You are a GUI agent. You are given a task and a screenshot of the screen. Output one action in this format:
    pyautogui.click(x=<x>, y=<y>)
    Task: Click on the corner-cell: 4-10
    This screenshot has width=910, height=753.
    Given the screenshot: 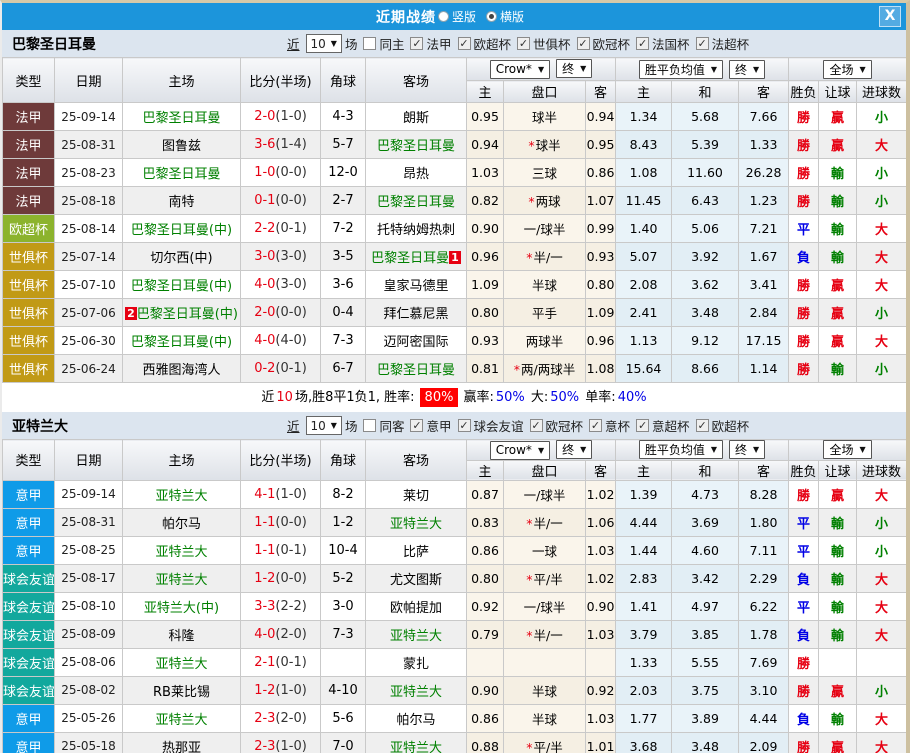 What is the action you would take?
    pyautogui.click(x=343, y=690)
    